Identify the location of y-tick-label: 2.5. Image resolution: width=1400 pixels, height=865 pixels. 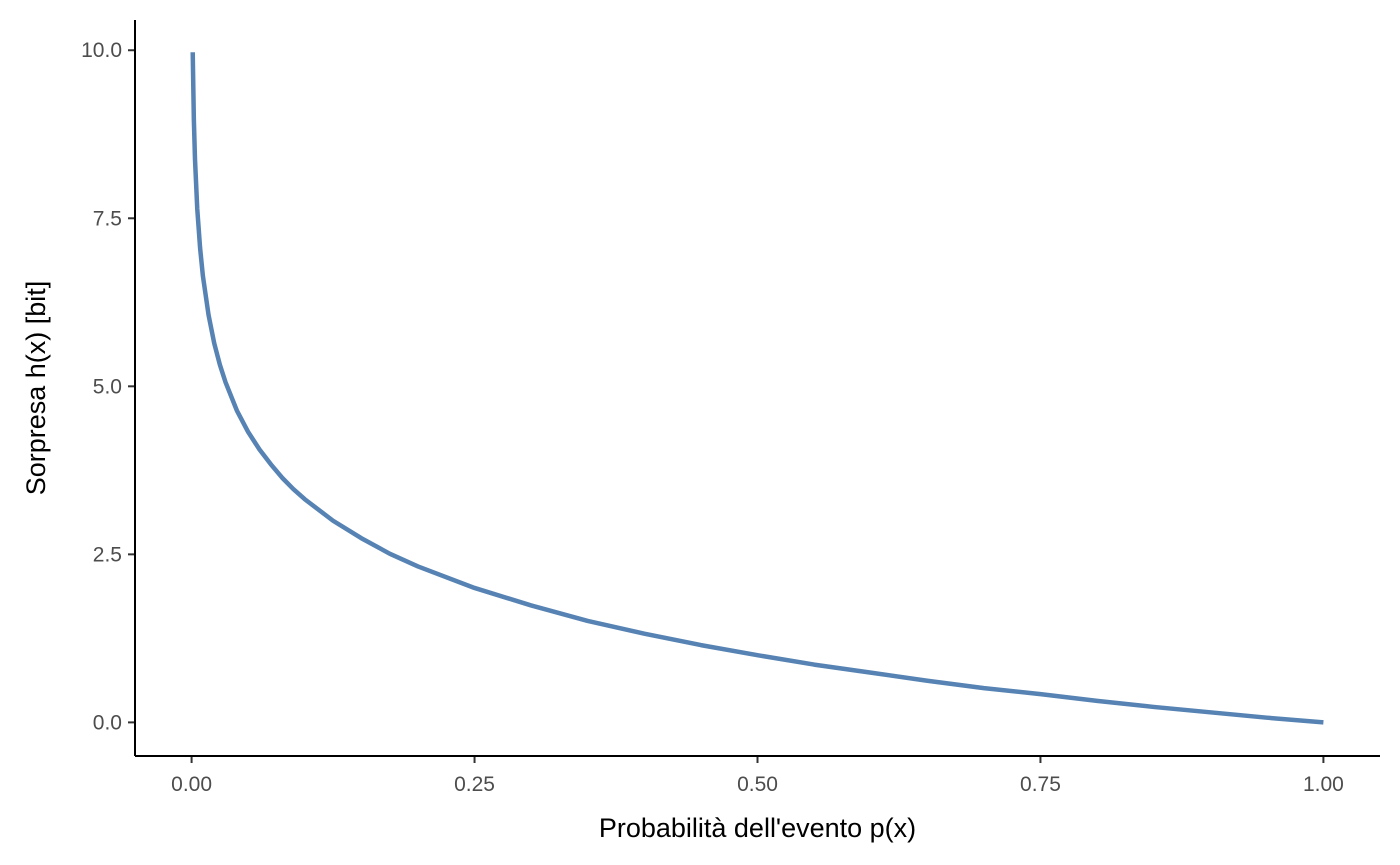
(107, 554).